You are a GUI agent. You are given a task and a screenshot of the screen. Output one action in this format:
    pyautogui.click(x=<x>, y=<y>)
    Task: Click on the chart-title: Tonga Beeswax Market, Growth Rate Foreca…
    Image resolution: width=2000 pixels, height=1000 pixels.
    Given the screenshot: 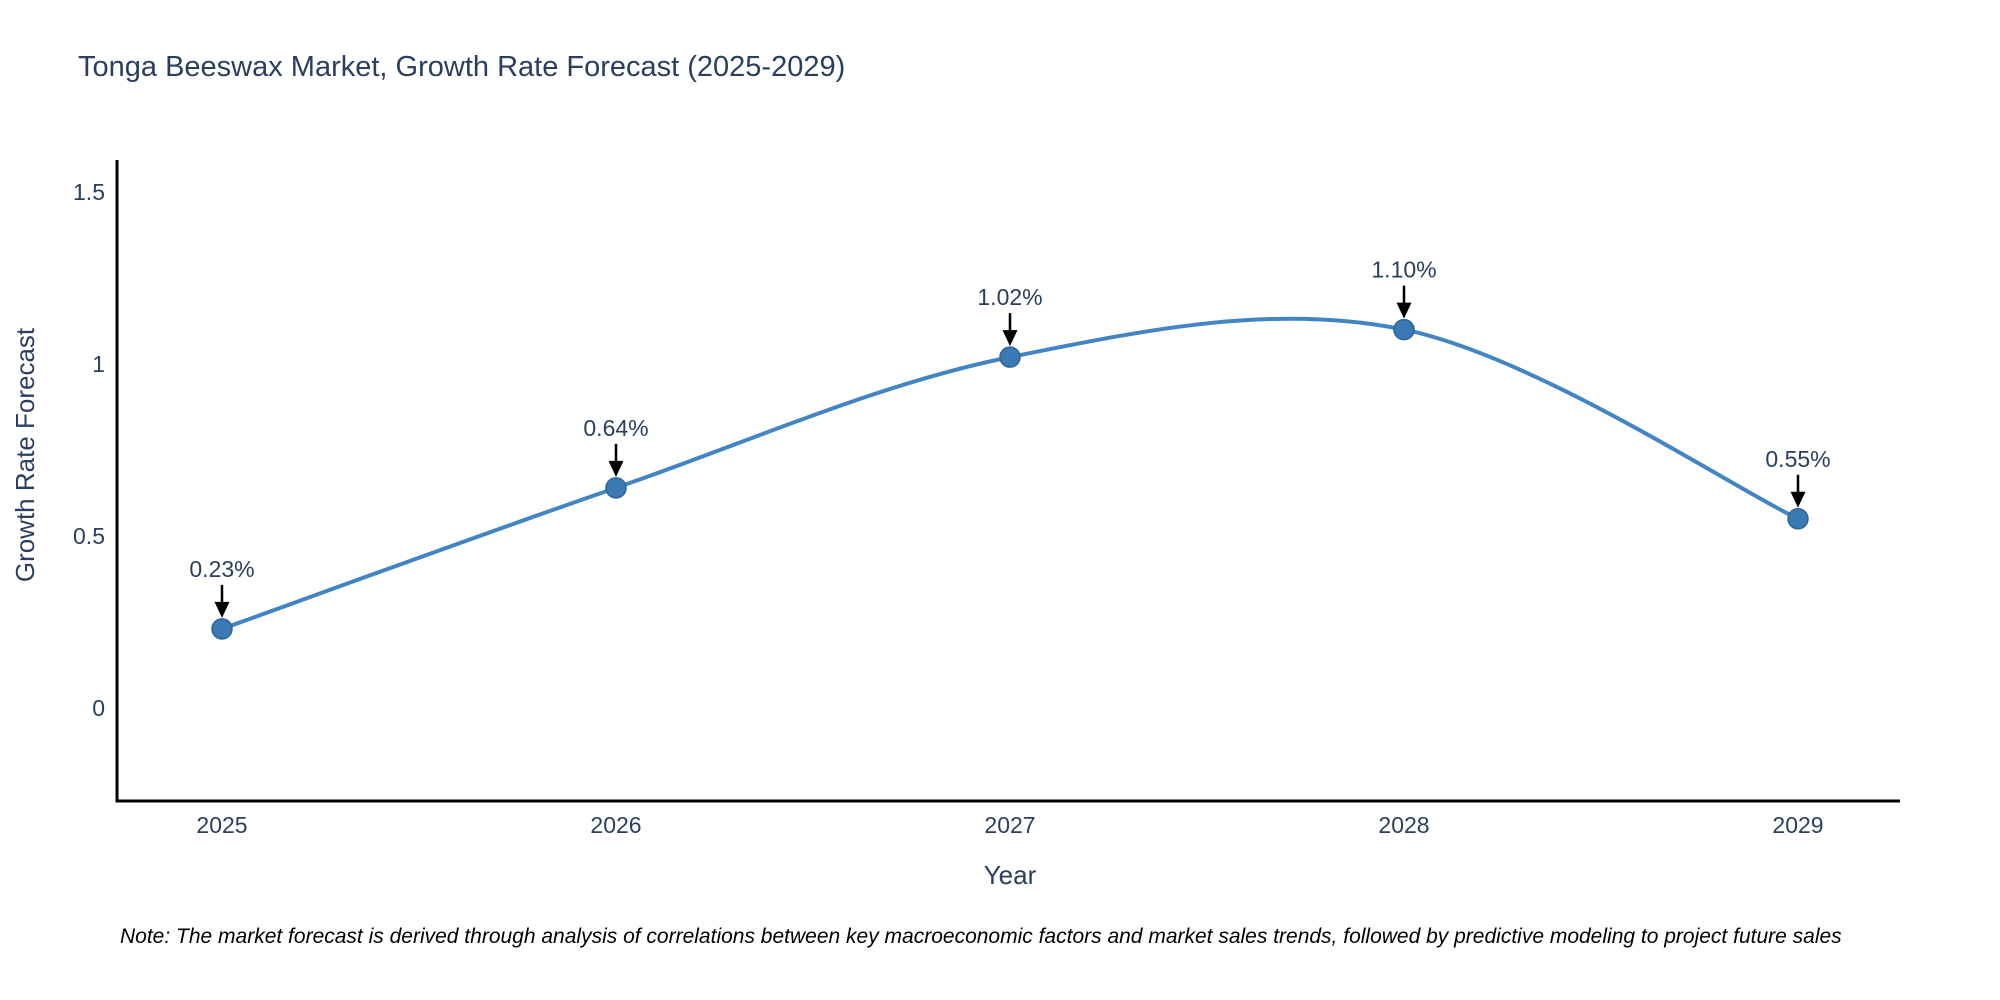 What is the action you would take?
    pyautogui.click(x=461, y=67)
    